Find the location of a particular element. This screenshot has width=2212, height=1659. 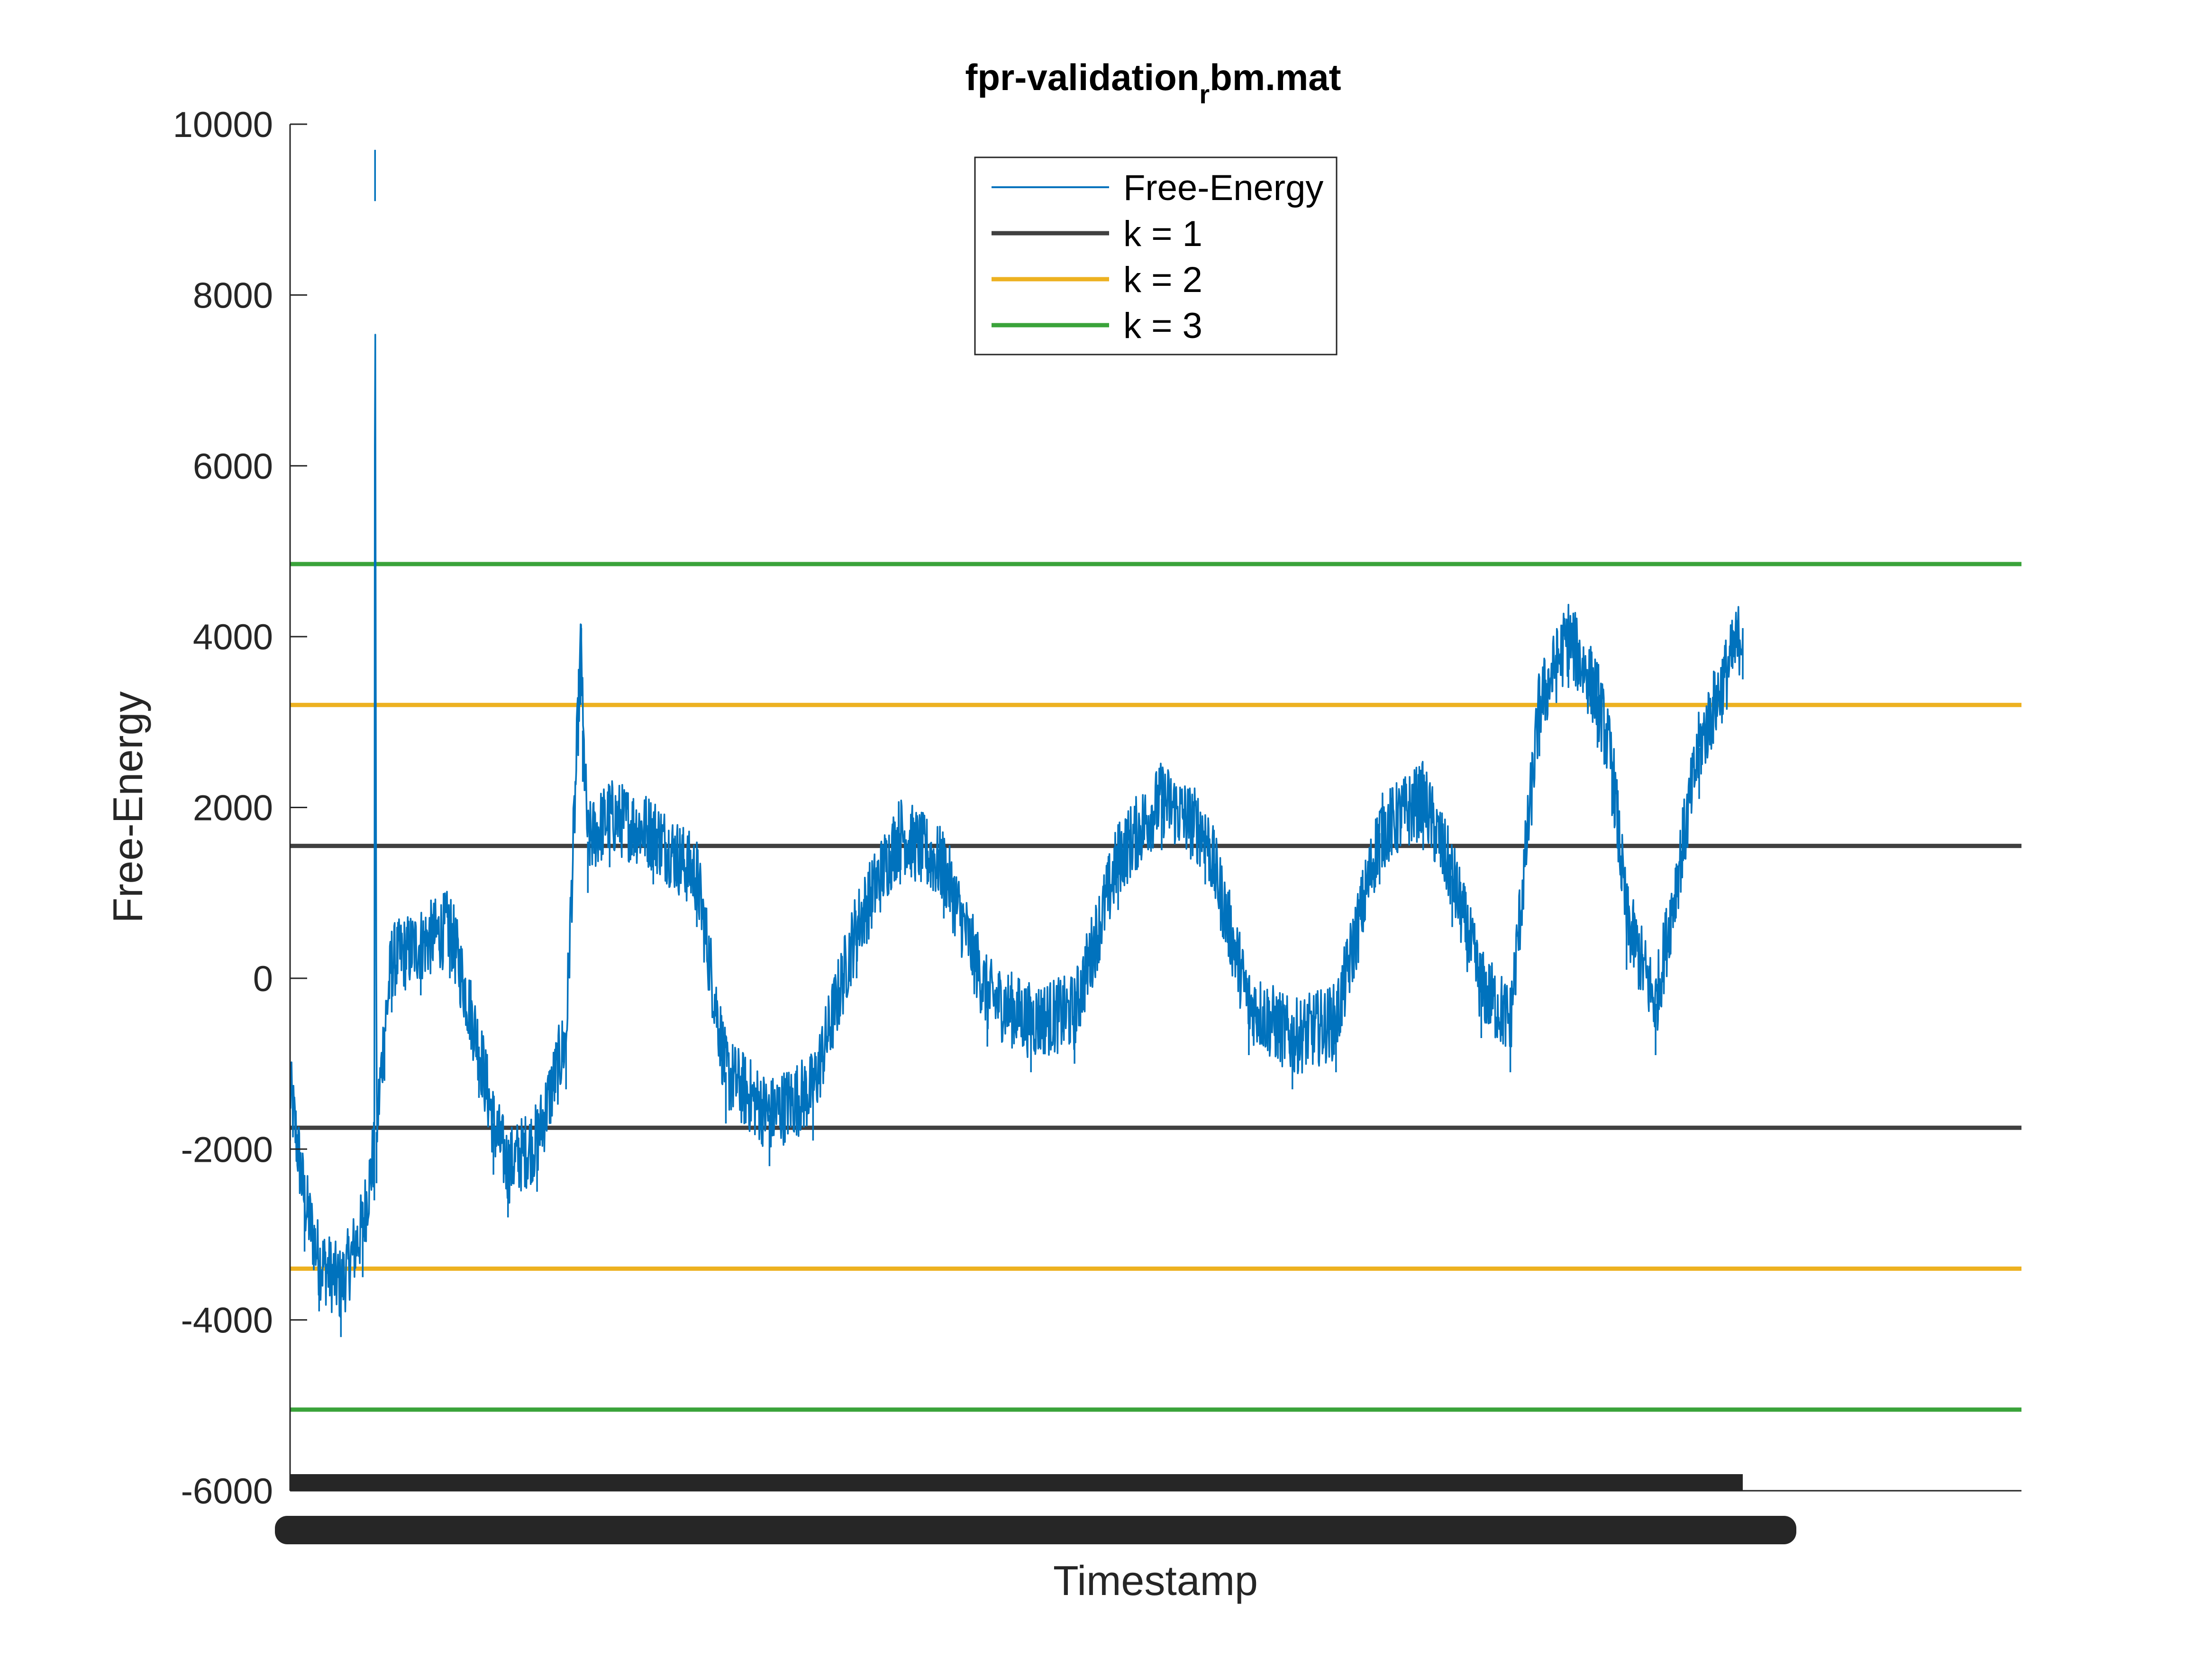

legend: Free-Energy k = 1 k = 2 k = 3 is located at coordinates (1156, 256).